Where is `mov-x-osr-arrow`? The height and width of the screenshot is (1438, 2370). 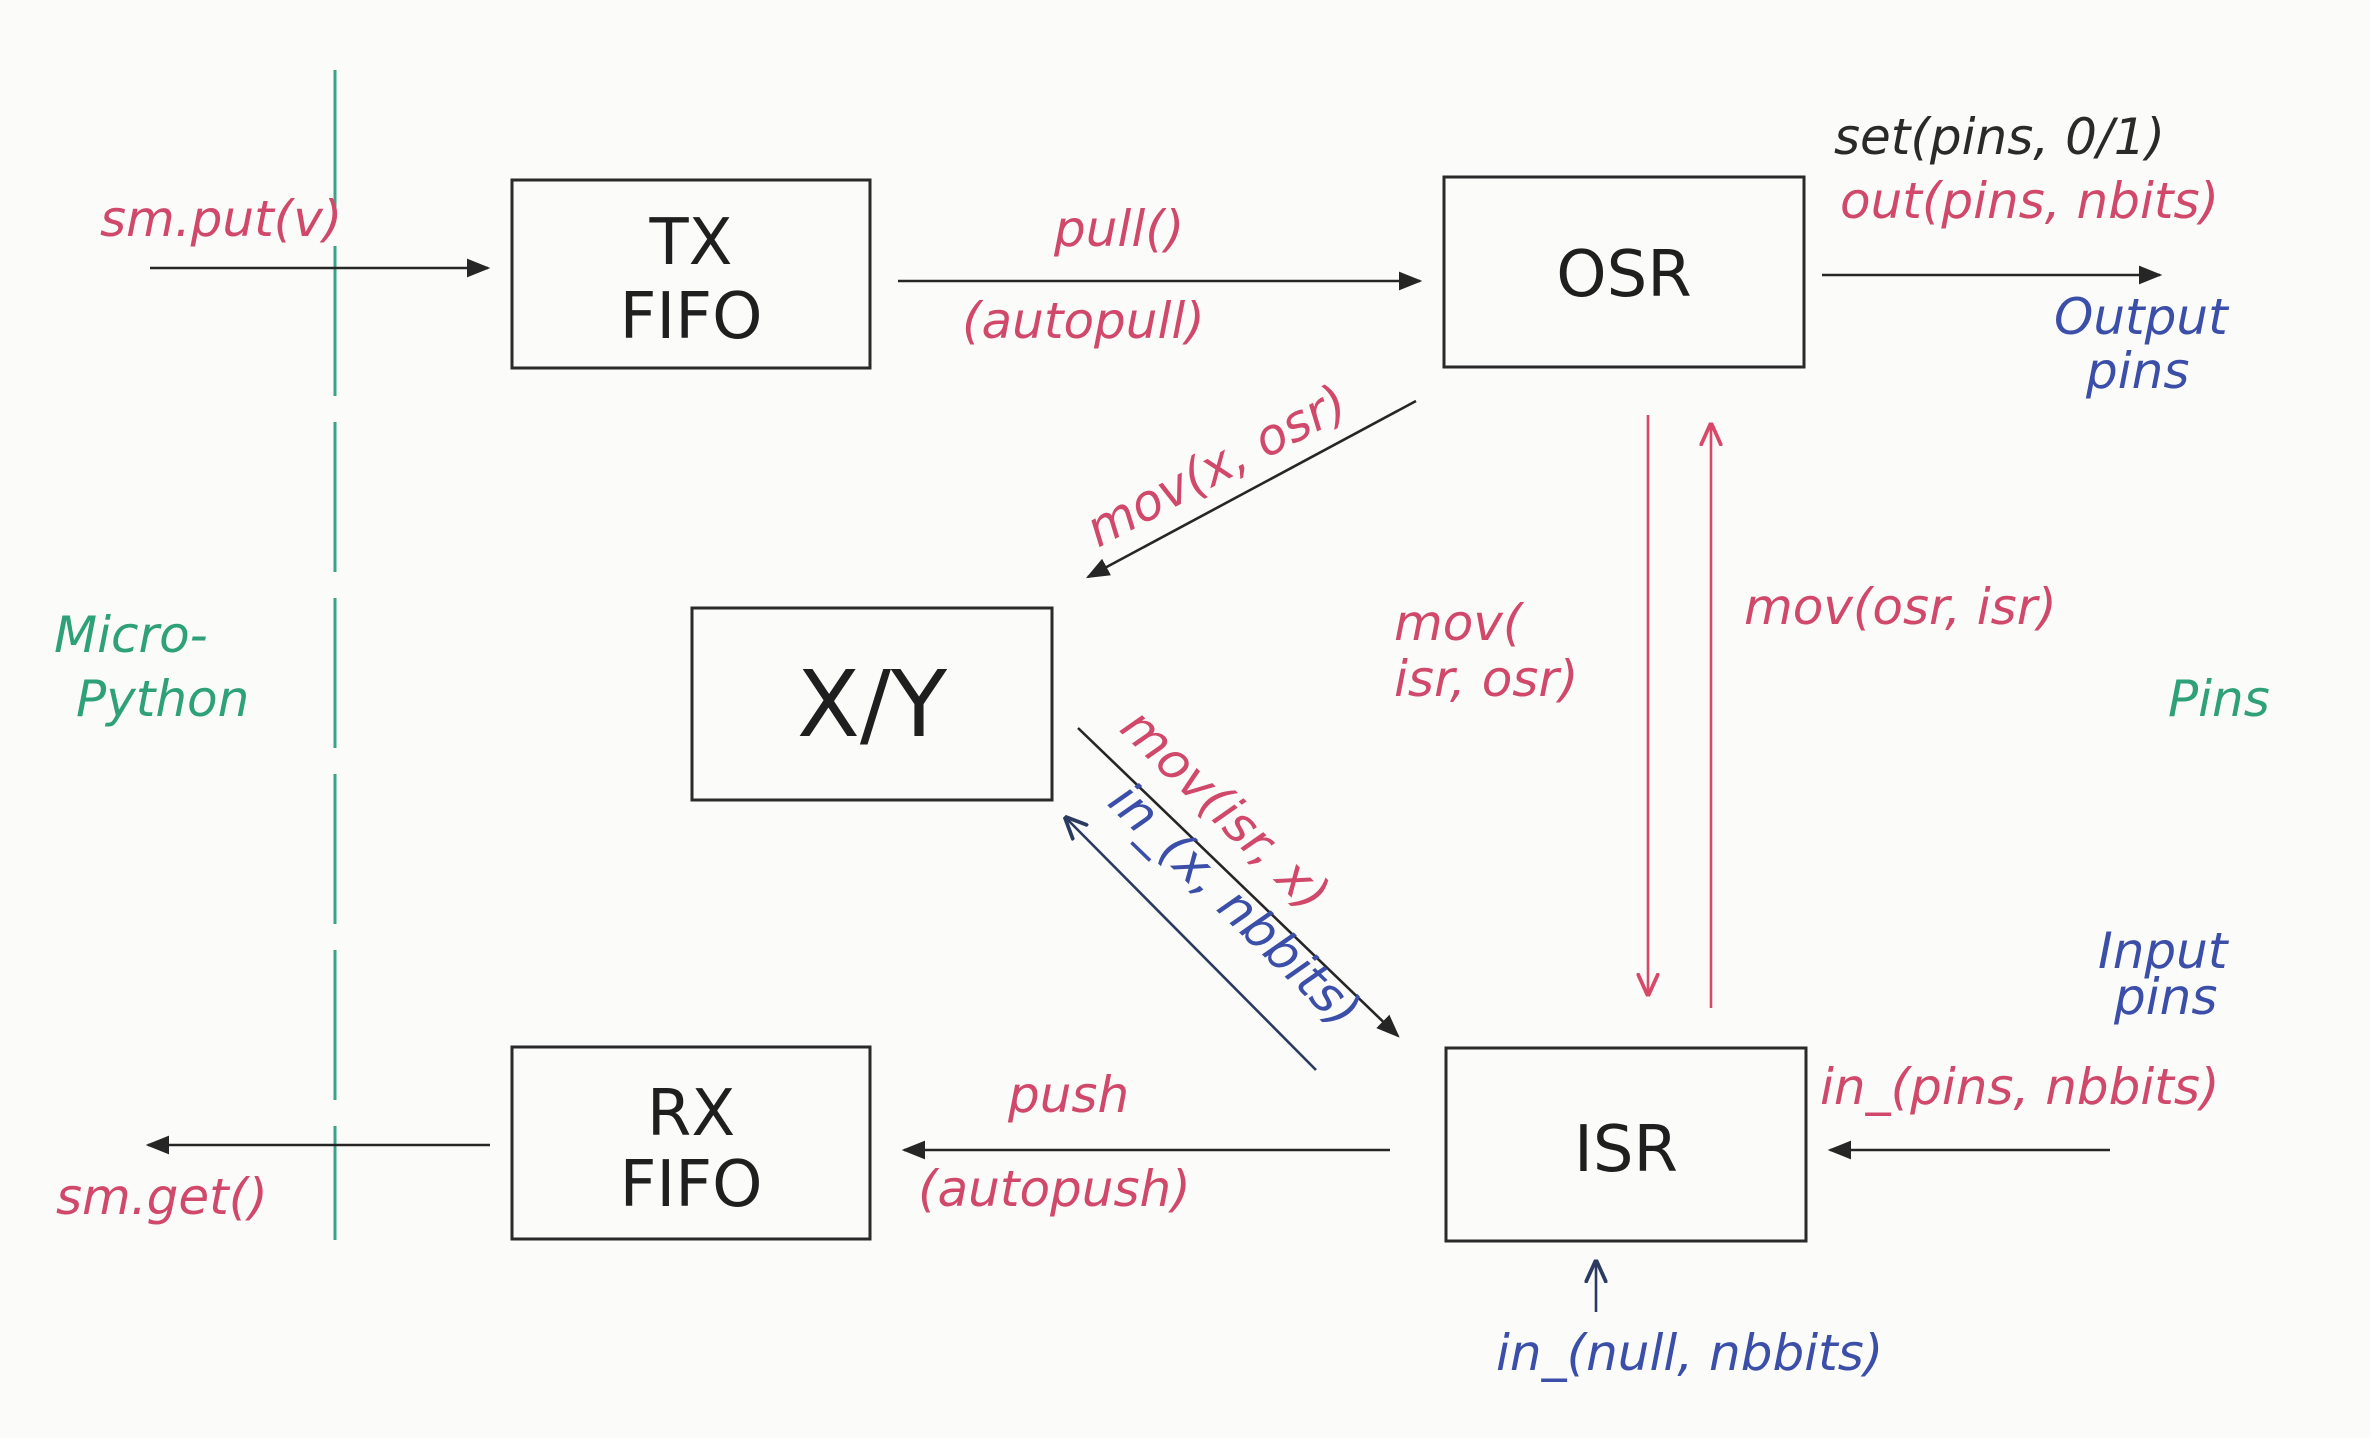 mov-x-osr-arrow is located at coordinates (1251, 489).